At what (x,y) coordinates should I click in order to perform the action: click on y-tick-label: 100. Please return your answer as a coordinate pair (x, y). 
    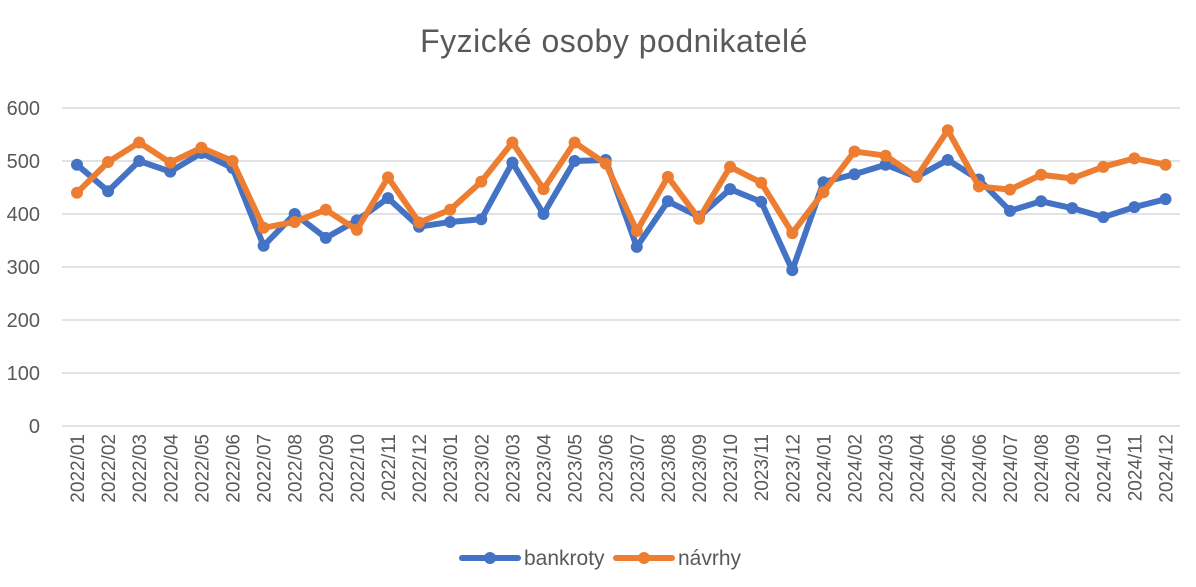
    Looking at the image, I should click on (23, 374).